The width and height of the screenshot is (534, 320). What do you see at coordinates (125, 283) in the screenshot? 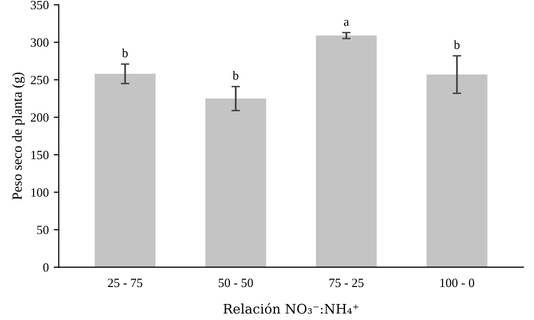
I see `x-tick-label: 25 - 75` at bounding box center [125, 283].